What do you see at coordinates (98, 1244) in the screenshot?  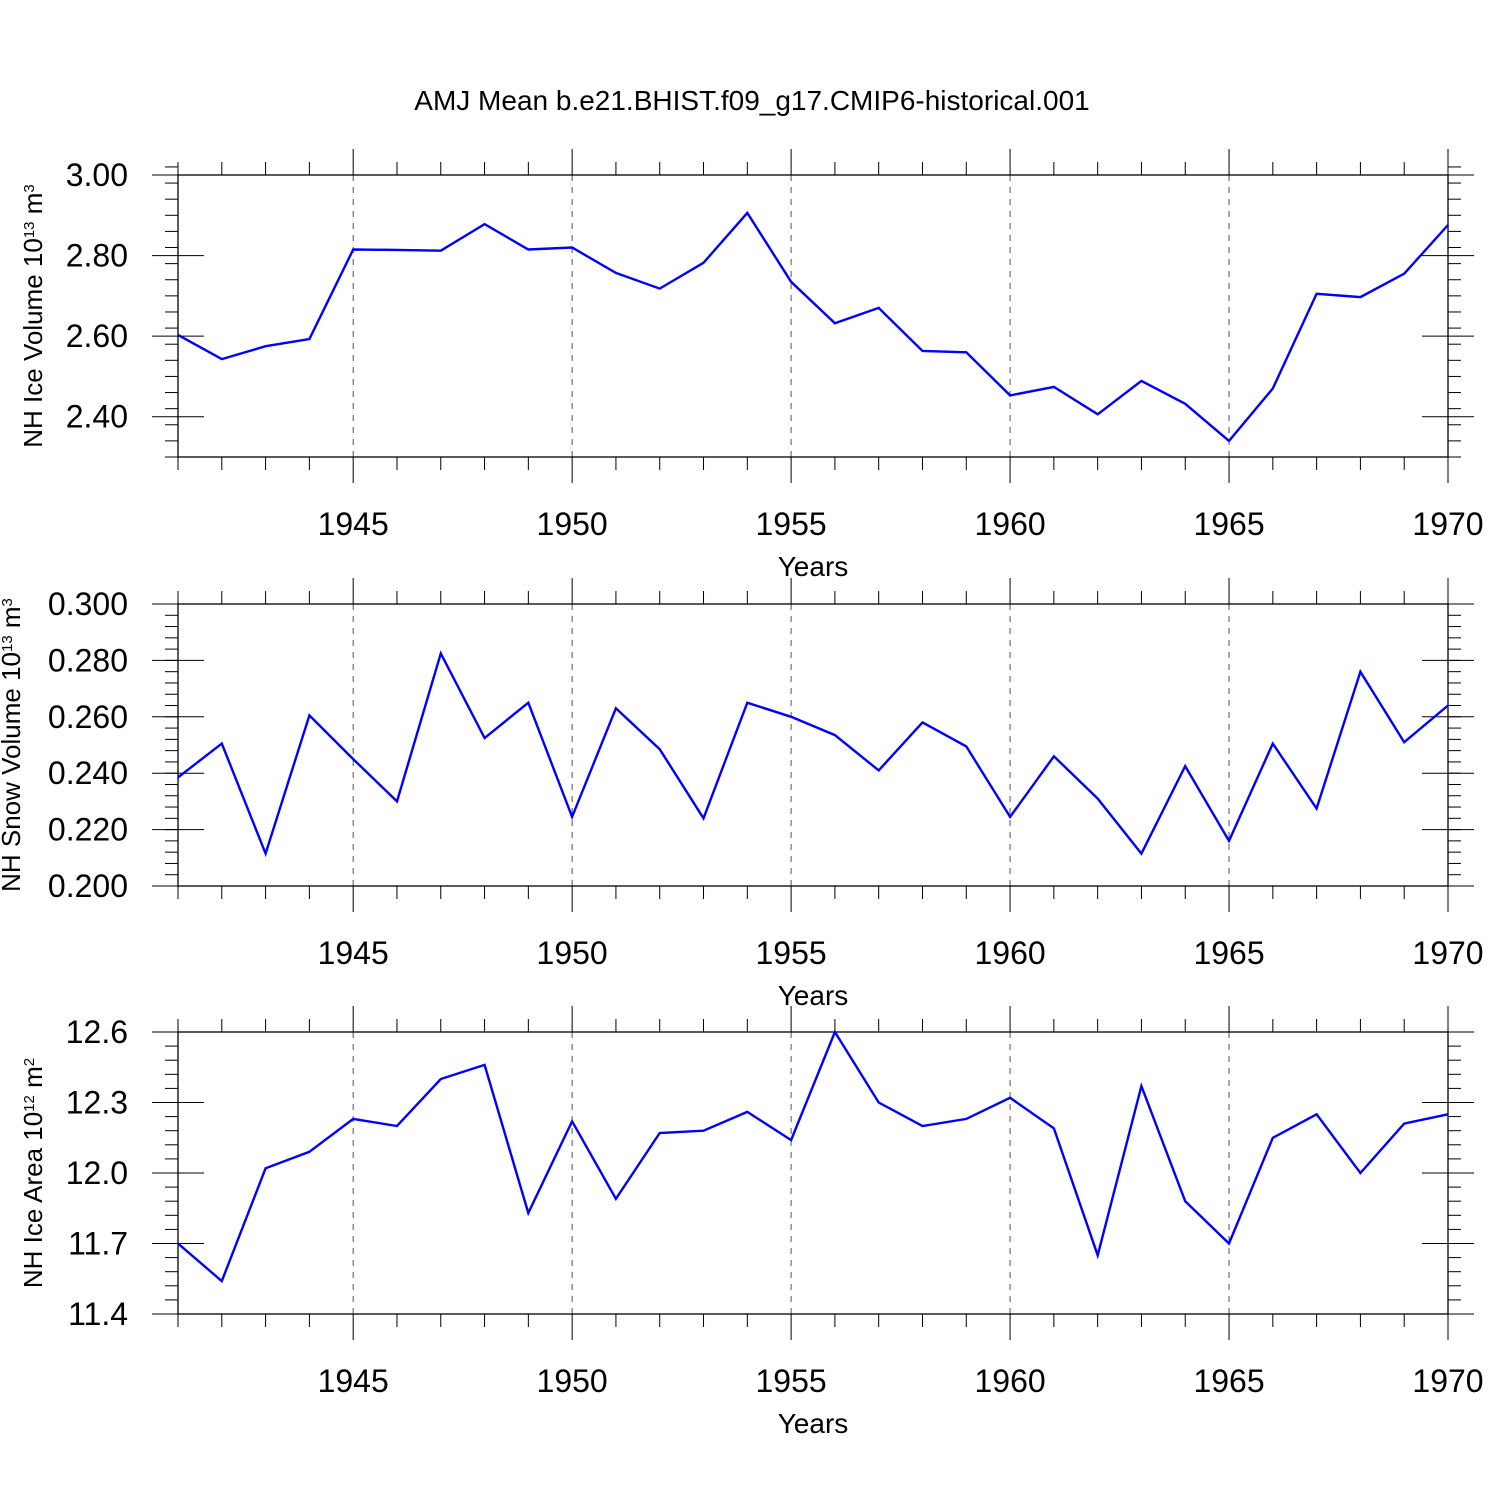 I see `y-tick-label: 11.7` at bounding box center [98, 1244].